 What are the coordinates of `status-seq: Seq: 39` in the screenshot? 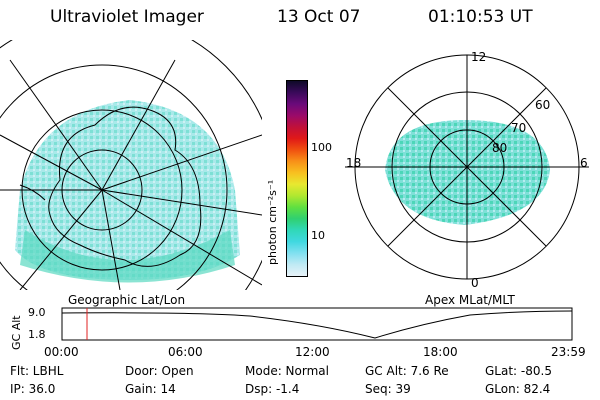 It's located at (388, 389).